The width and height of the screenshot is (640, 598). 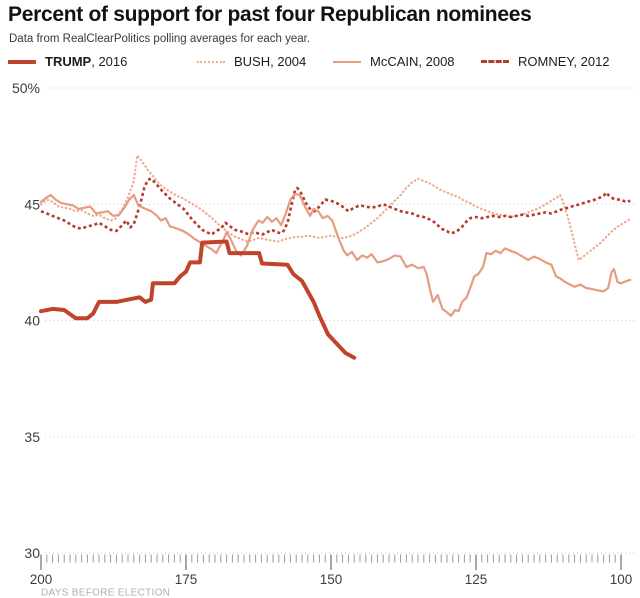 What do you see at coordinates (331, 579) in the screenshot?
I see `x-tick-label-150: 150` at bounding box center [331, 579].